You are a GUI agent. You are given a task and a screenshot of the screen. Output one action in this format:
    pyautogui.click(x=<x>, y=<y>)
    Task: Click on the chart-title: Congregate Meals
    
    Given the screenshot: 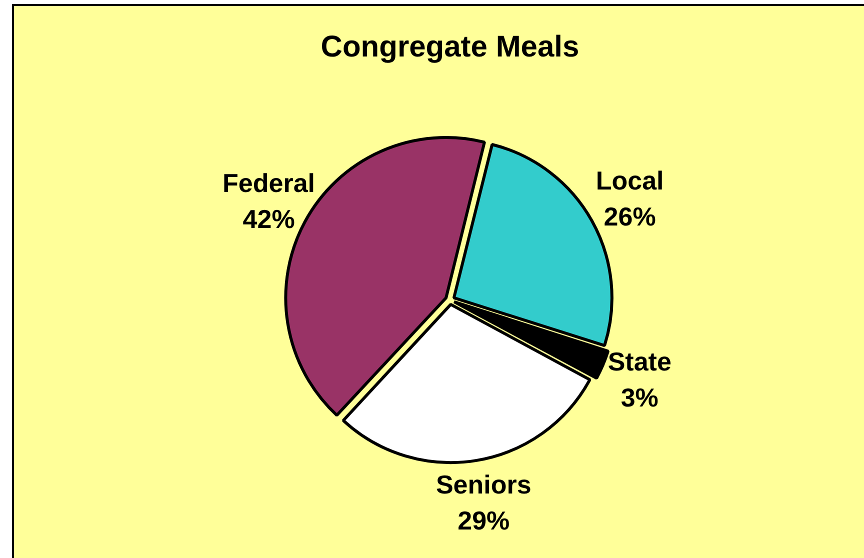 What is the action you would take?
    pyautogui.click(x=450, y=47)
    